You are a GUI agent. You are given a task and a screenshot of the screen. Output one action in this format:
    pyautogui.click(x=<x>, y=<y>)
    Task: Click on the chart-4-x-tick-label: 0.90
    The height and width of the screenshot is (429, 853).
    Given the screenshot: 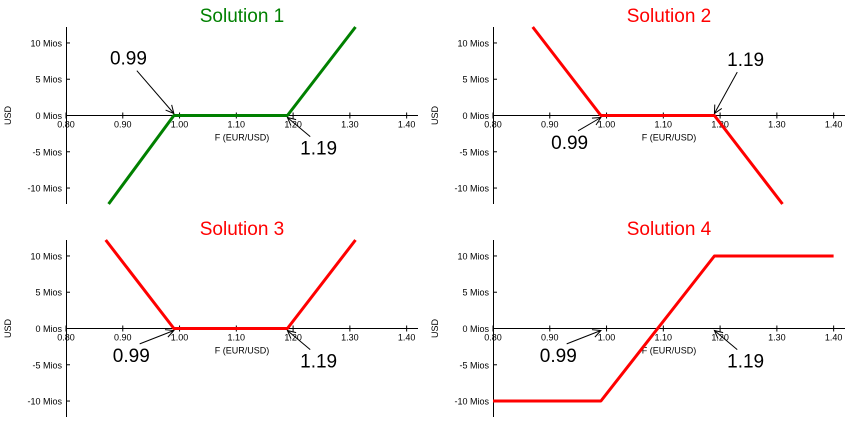 What is the action you would take?
    pyautogui.click(x=550, y=338)
    